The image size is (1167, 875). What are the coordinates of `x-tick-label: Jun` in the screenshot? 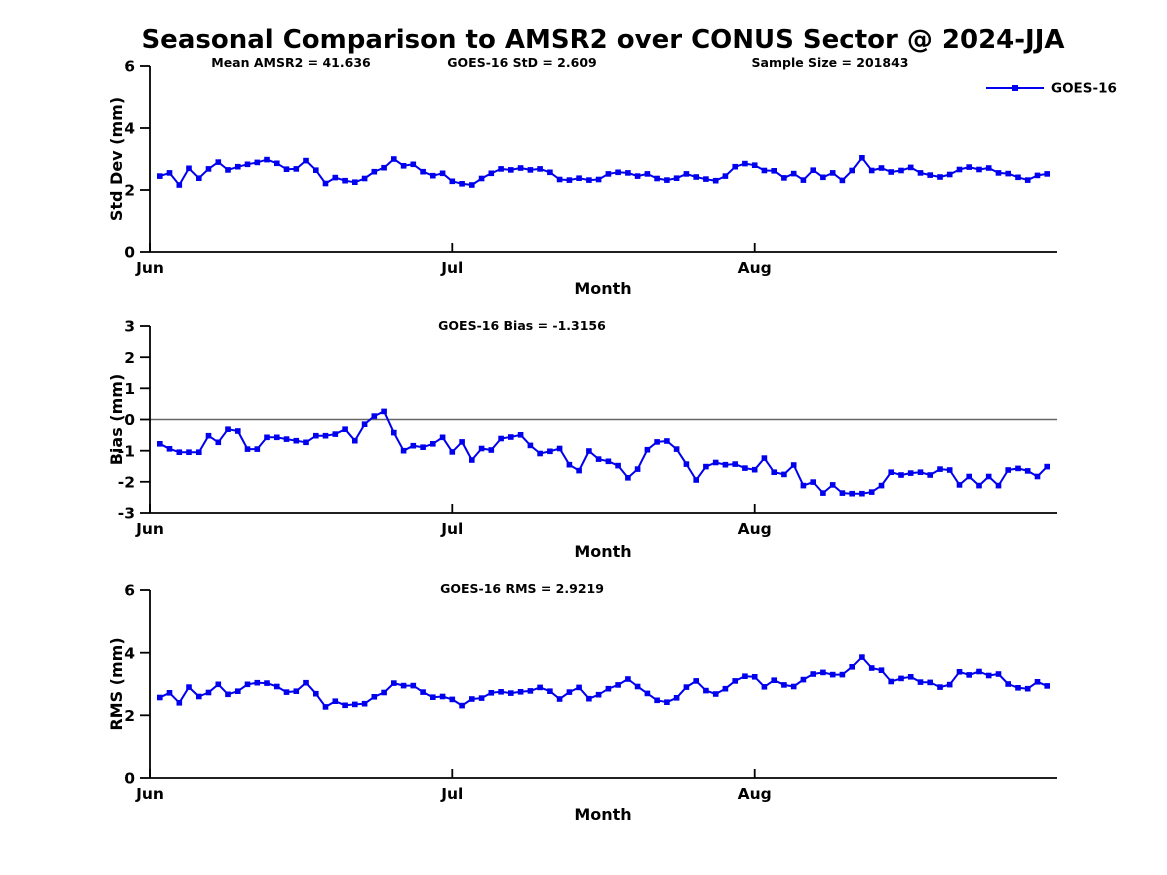 It's located at (149, 529).